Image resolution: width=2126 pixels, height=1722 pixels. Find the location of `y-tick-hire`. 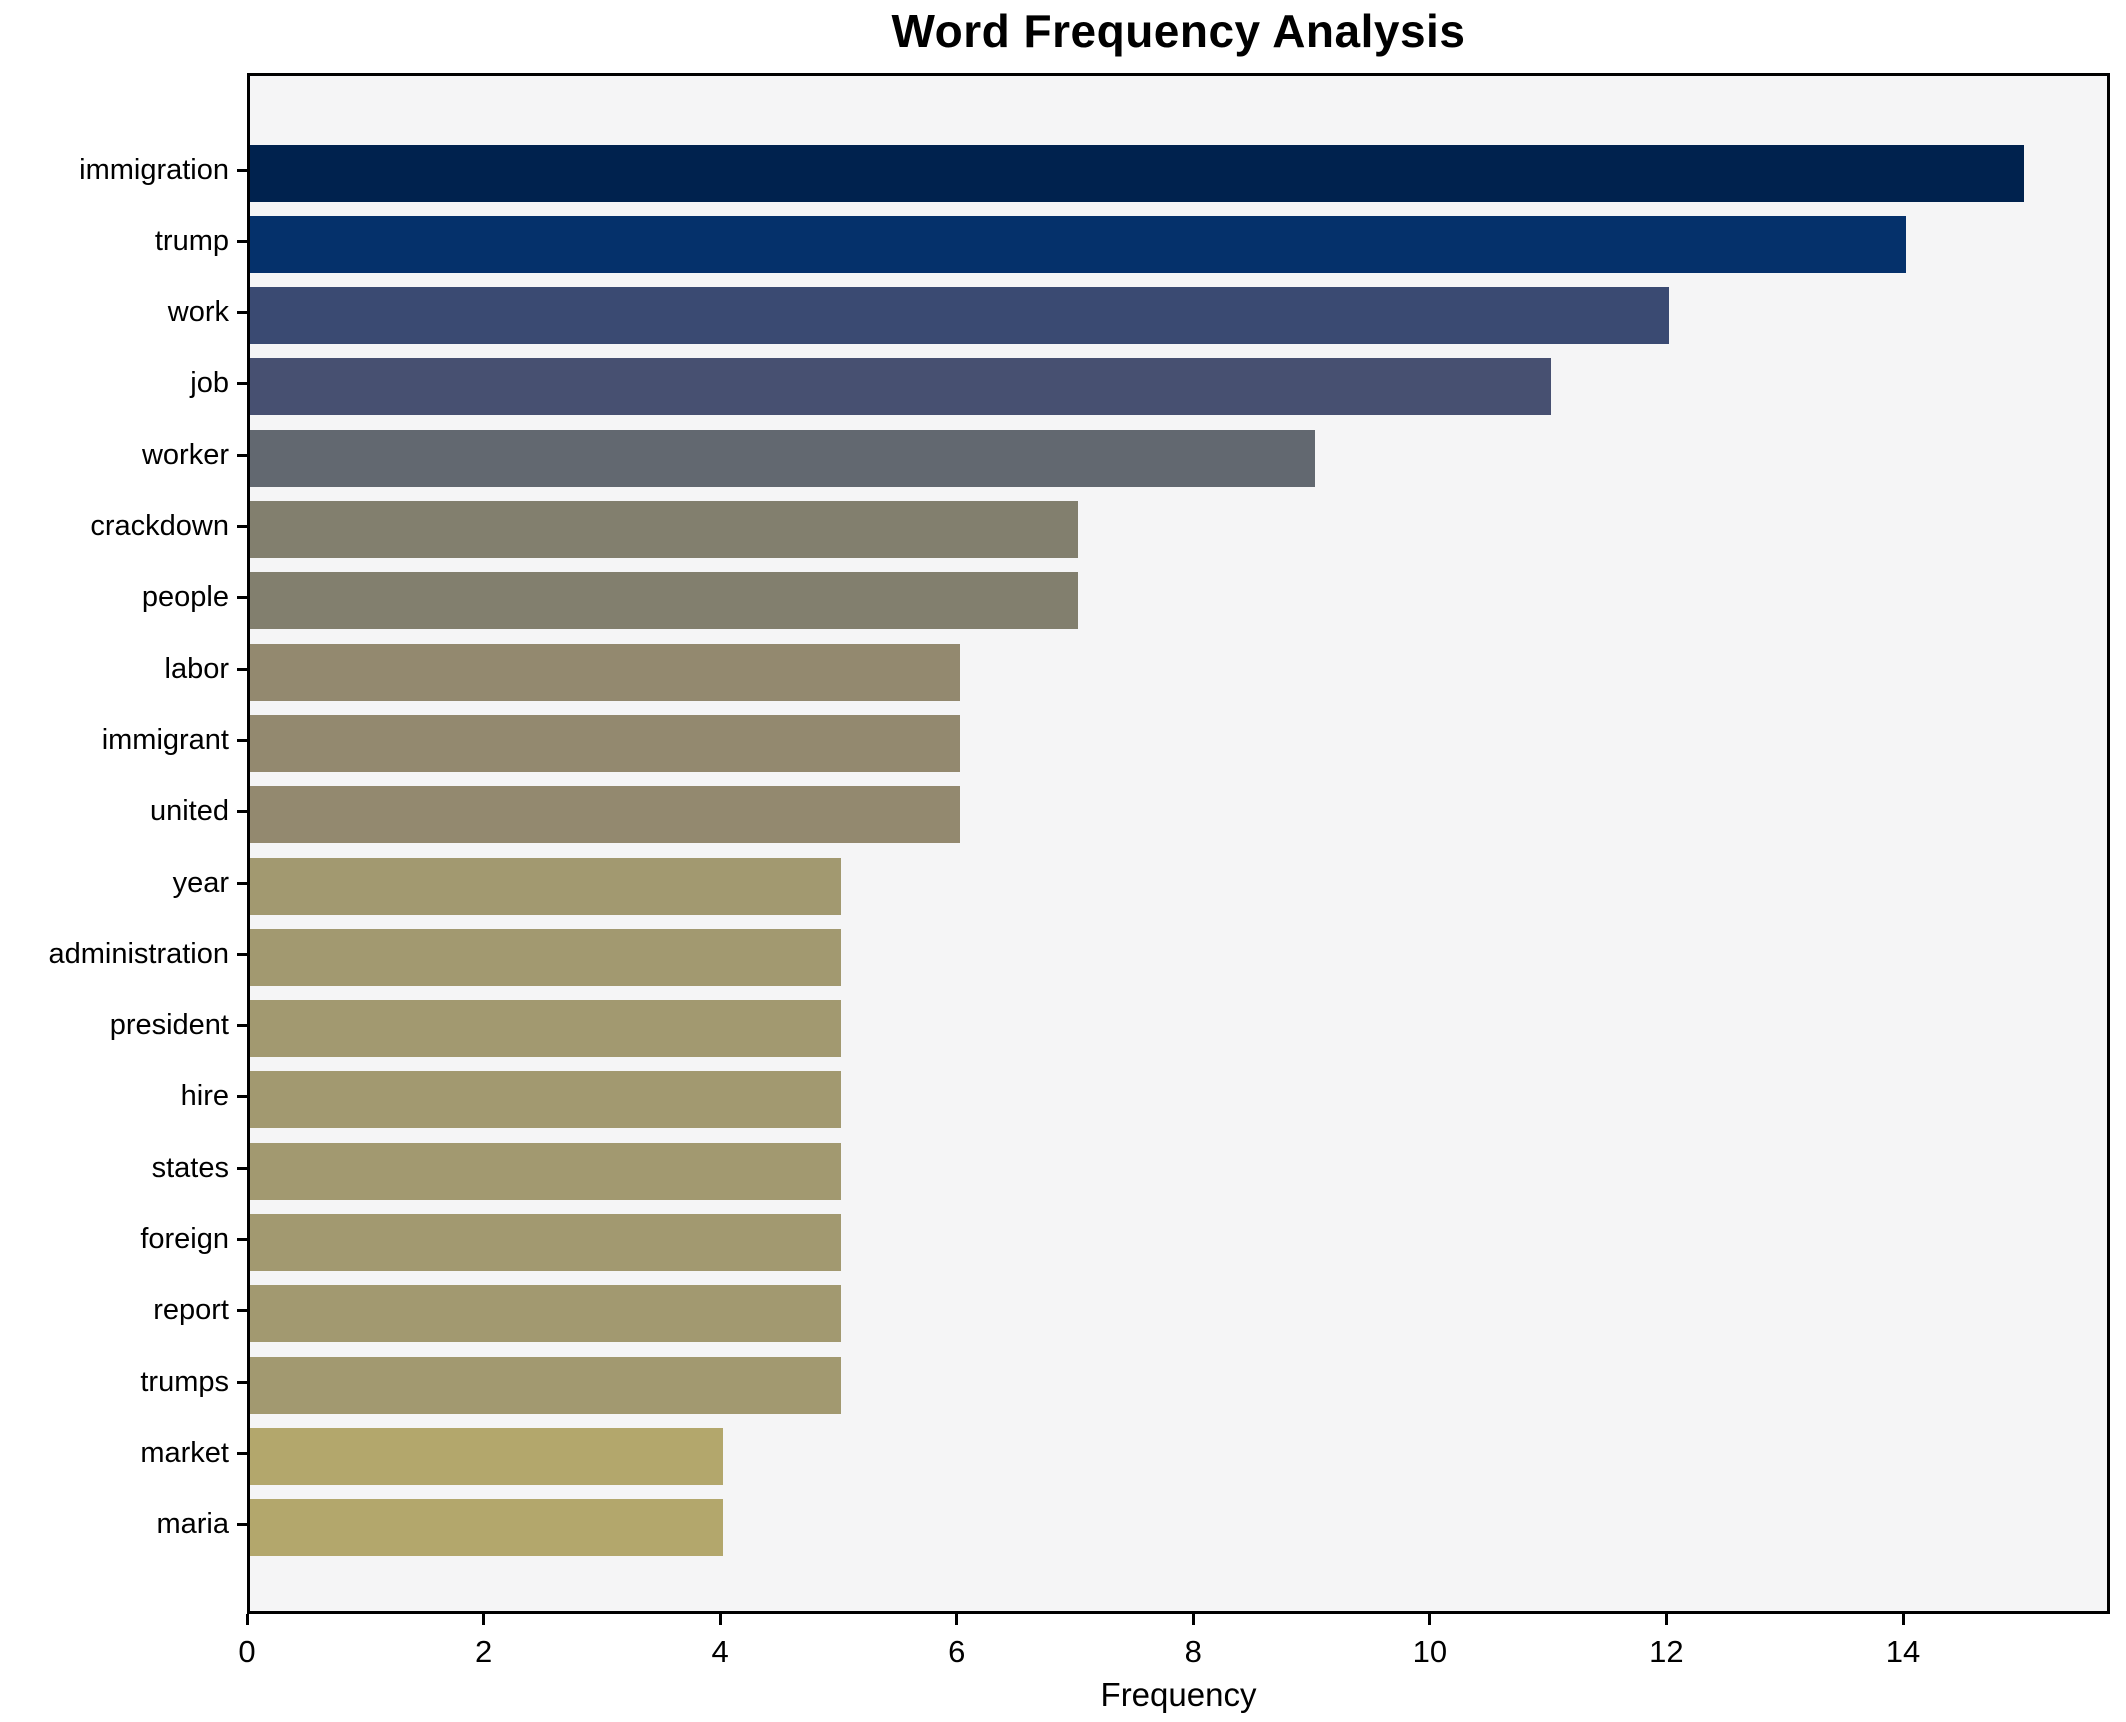

y-tick-hire is located at coordinates (242, 1097).